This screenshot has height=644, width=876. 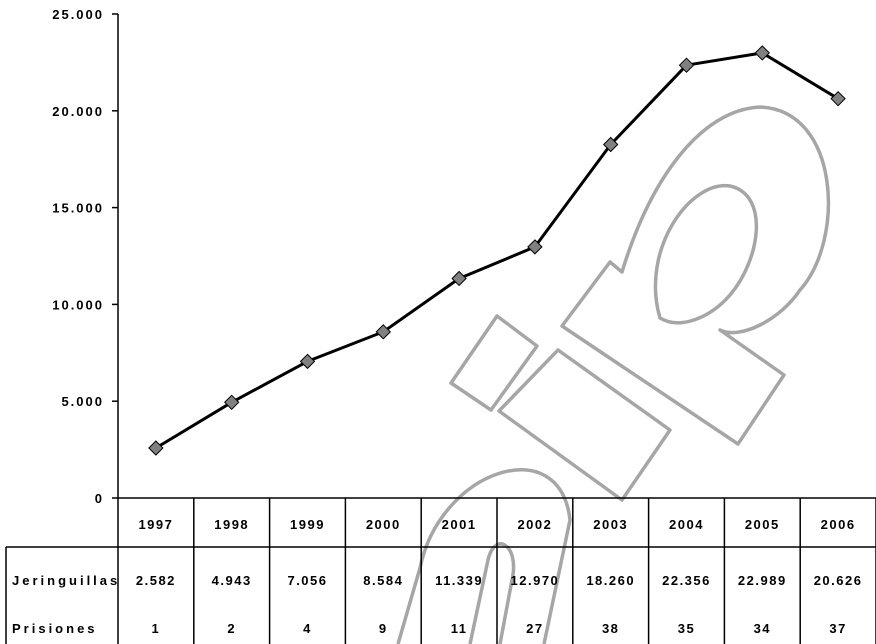 I want to click on table-cell: 35, so click(x=686, y=628).